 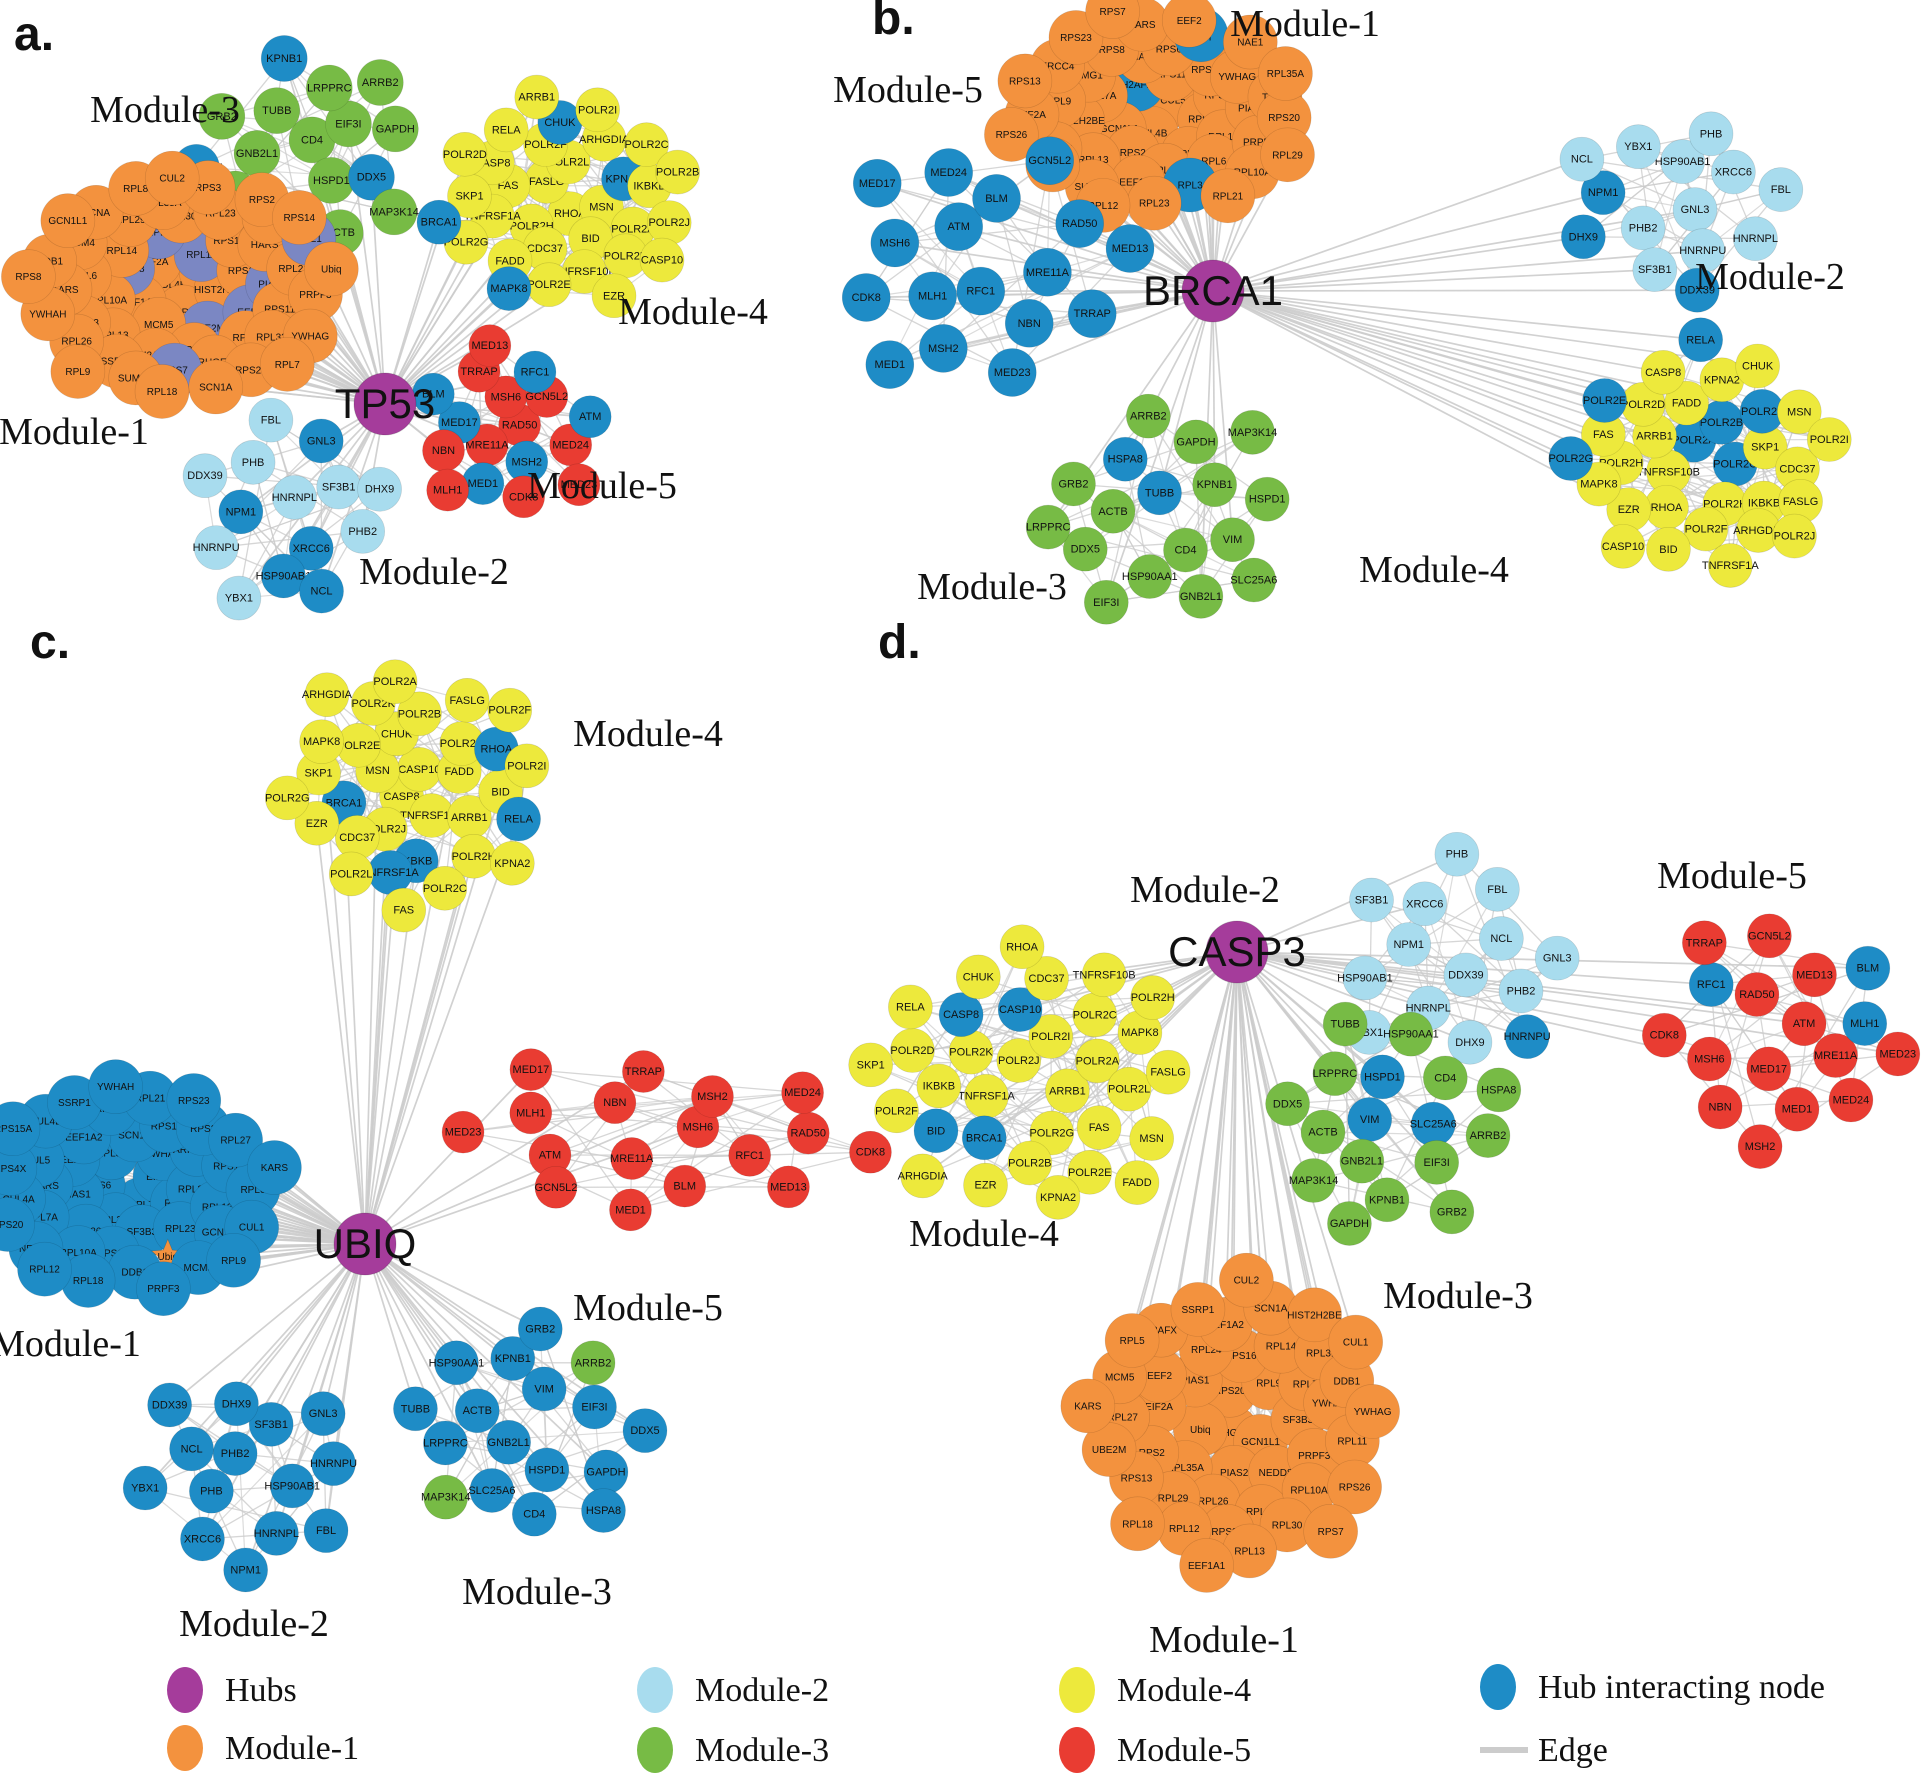 What do you see at coordinates (1466, 975) in the screenshot?
I see `node-DDX39: DDX39` at bounding box center [1466, 975].